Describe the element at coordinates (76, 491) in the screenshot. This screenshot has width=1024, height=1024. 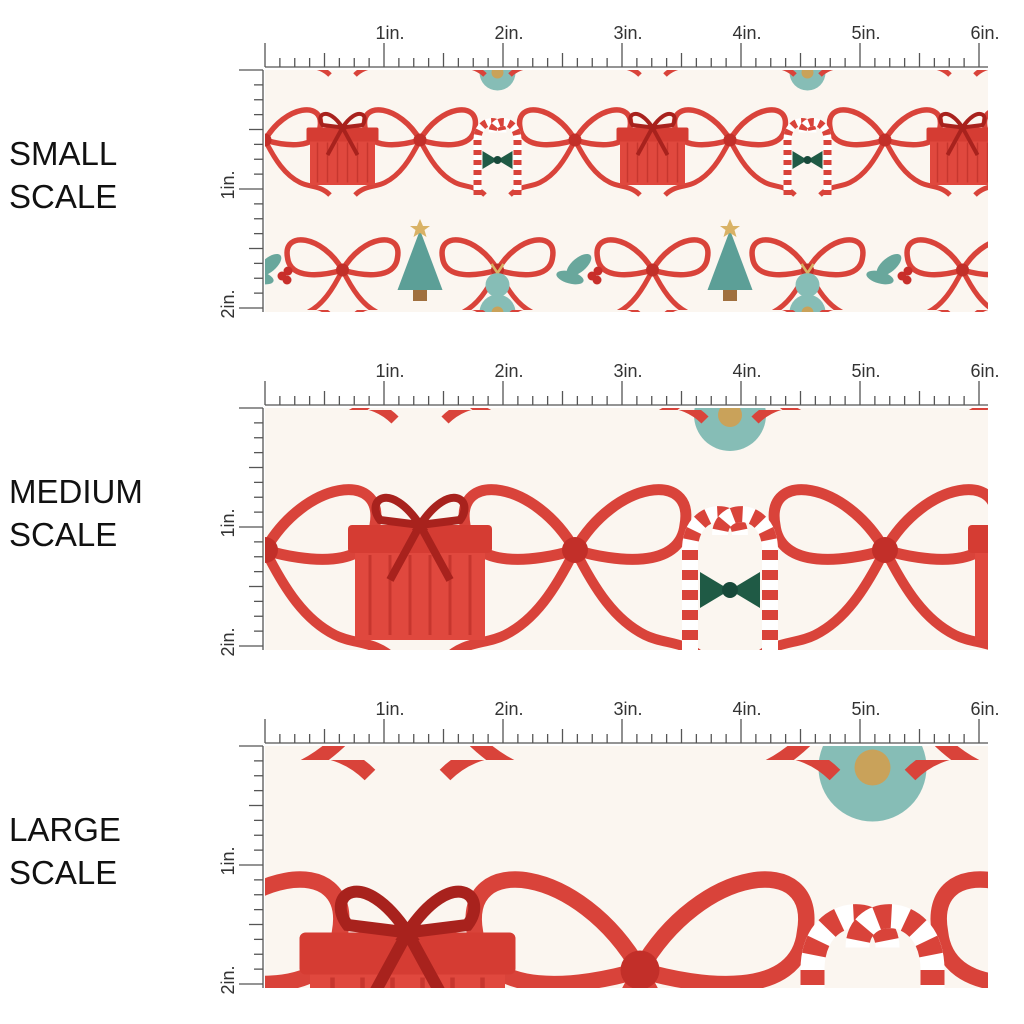
I see `scale-label: MEDIUM` at that location.